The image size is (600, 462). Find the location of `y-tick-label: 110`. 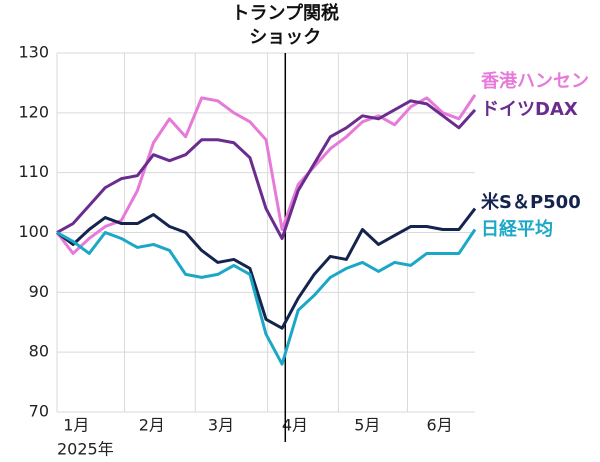

y-tick-label: 110 is located at coordinates (33, 171).